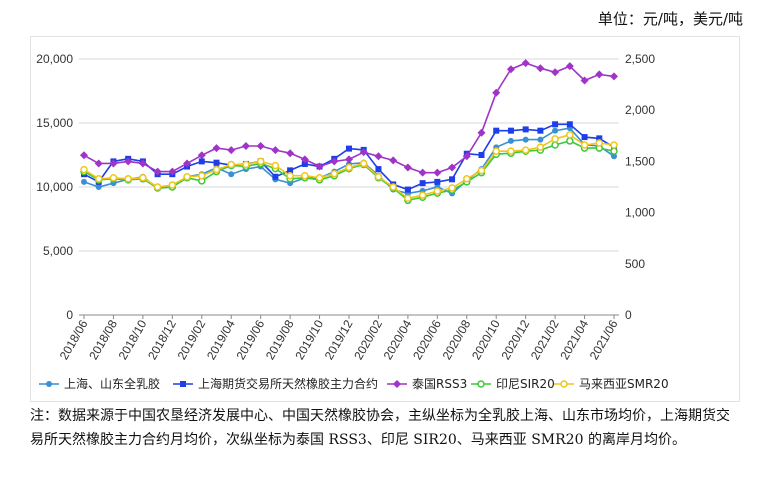  Describe the element at coordinates (112, 383) in the screenshot. I see `legend-label-0: 上海、山东全乳胶` at that location.